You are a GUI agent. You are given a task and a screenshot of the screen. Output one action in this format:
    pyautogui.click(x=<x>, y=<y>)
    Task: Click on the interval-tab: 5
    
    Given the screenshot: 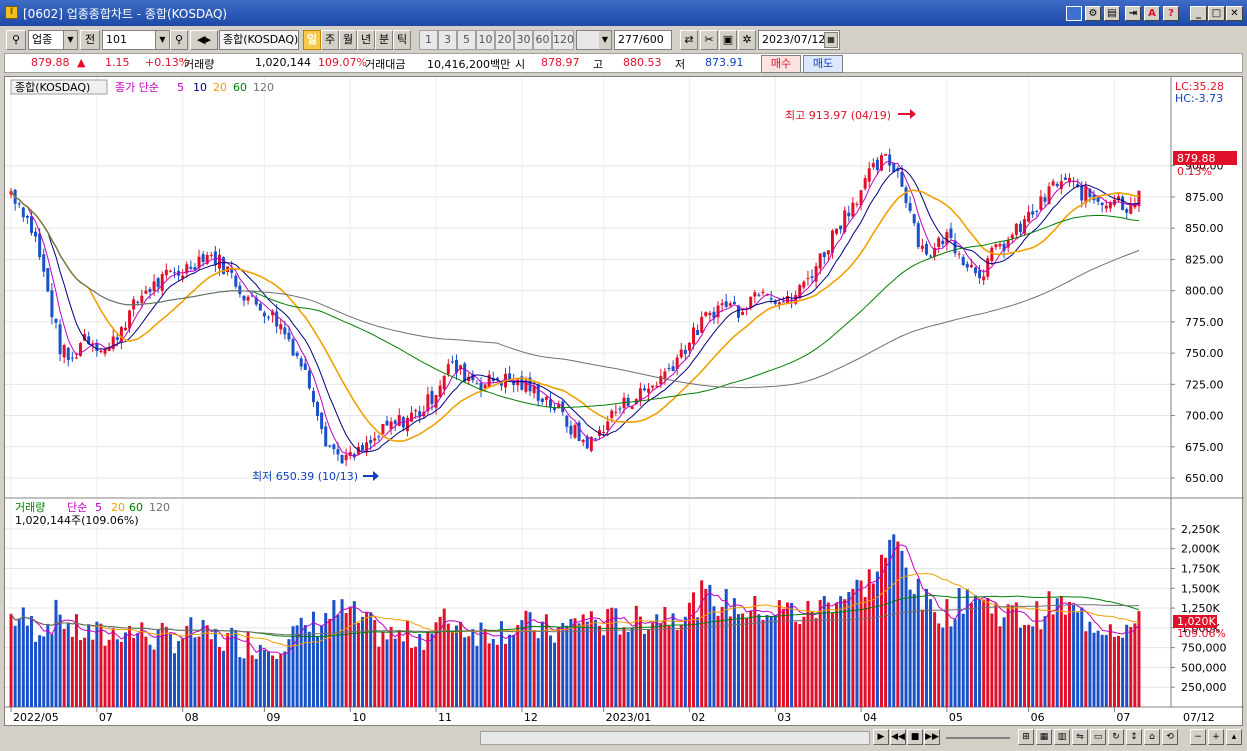 What is the action you would take?
    pyautogui.click(x=466, y=40)
    